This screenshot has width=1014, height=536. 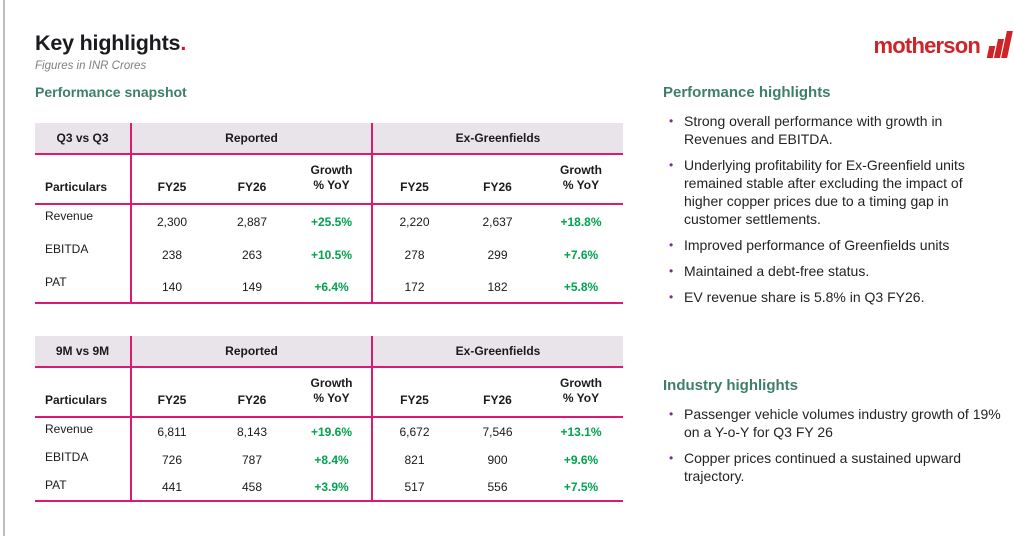 What do you see at coordinates (414, 287) in the screenshot?
I see `value-cell: 172` at bounding box center [414, 287].